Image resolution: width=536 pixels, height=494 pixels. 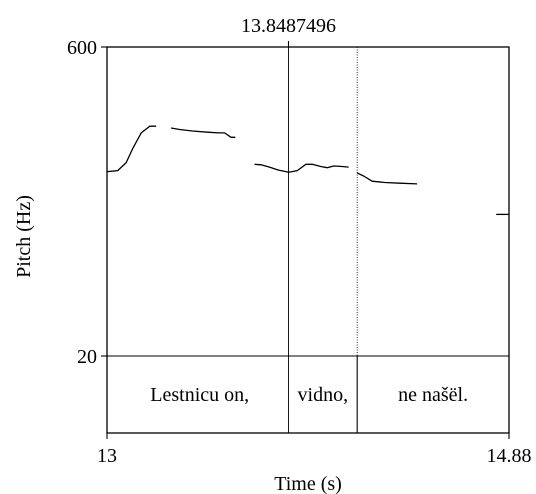 I want to click on pitch-curves, so click(x=307, y=170).